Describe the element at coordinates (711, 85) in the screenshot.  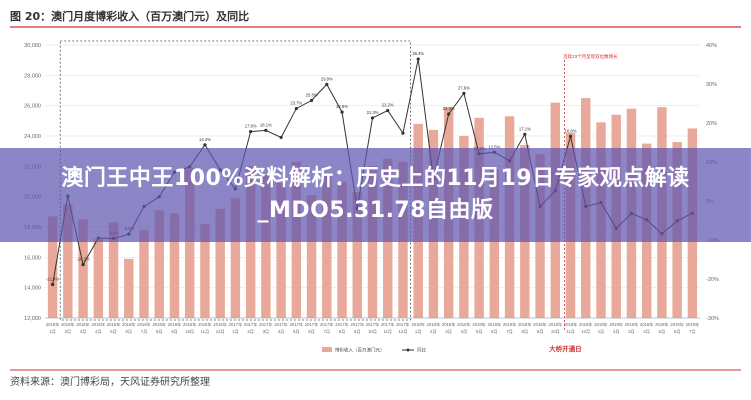
I see `y-right-tick-label: 30%` at that location.